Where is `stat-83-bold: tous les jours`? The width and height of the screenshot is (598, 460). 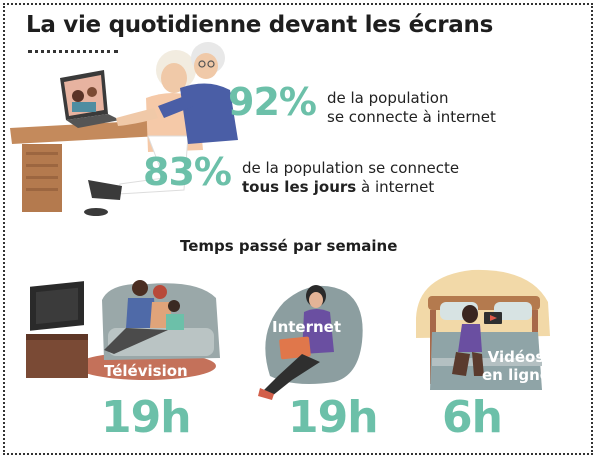 stat-83-bold: tous les jours is located at coordinates (299, 187).